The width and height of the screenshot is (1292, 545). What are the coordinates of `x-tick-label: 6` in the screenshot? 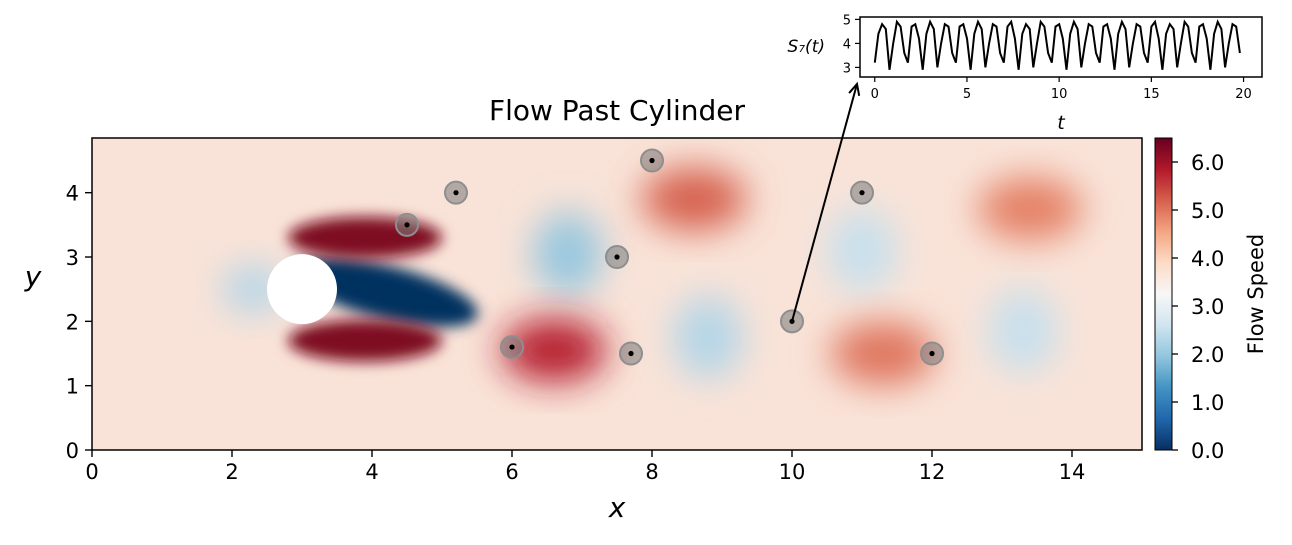 It's located at (511, 472).